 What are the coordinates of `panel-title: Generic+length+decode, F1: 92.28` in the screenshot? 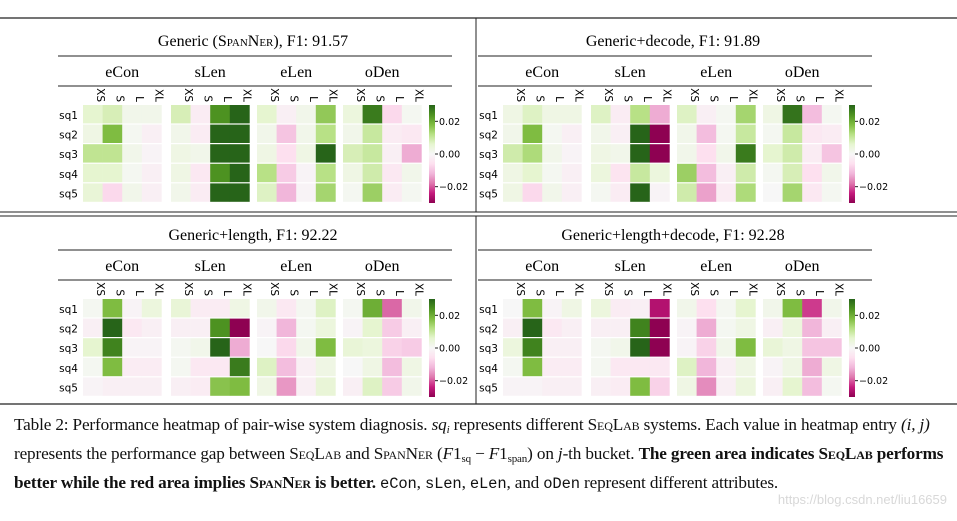 It's located at (672, 235).